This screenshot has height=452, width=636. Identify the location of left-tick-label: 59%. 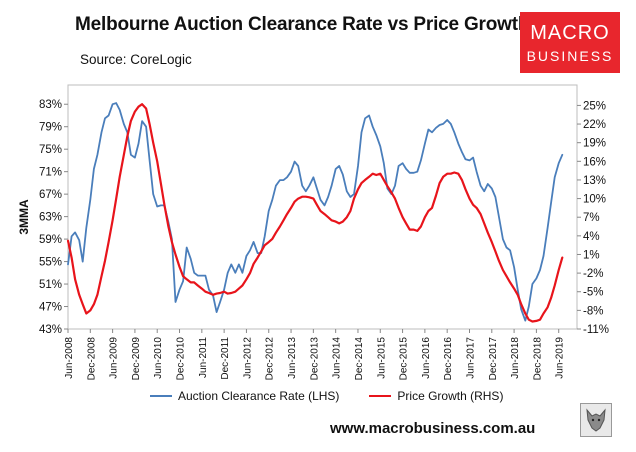
(50, 240).